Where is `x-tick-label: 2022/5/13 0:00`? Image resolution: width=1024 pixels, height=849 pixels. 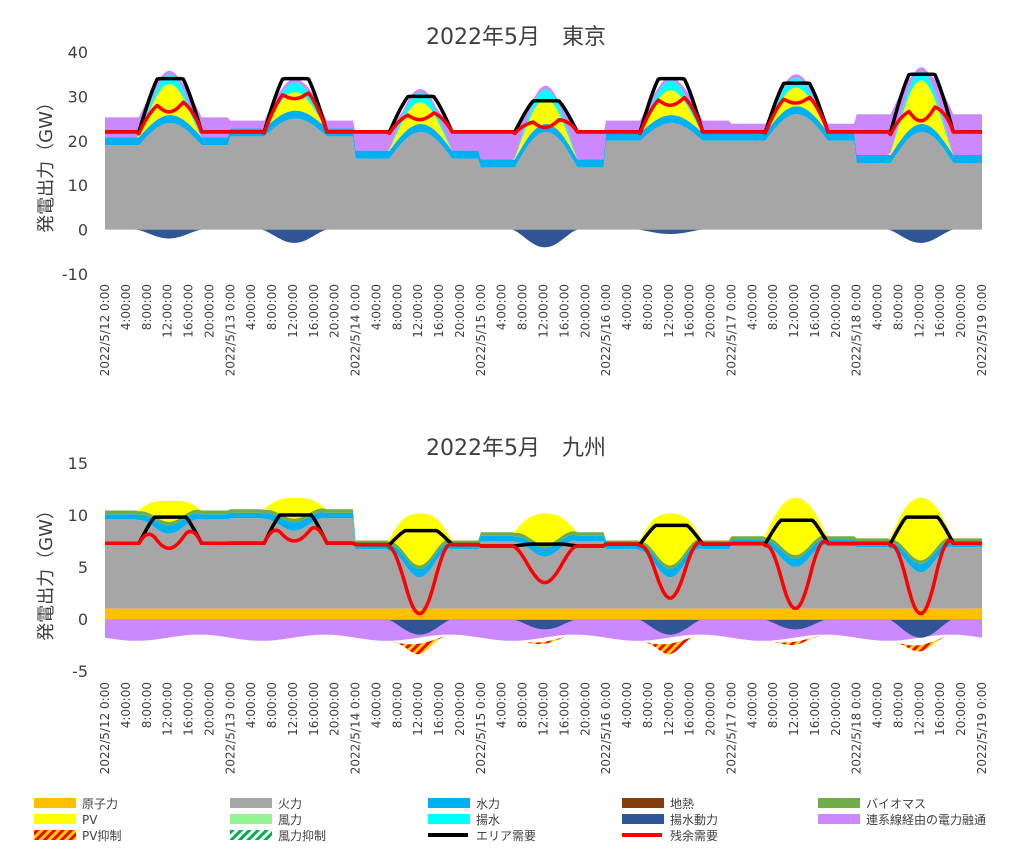 x-tick-label: 2022/5/13 0:00 is located at coordinates (230, 728).